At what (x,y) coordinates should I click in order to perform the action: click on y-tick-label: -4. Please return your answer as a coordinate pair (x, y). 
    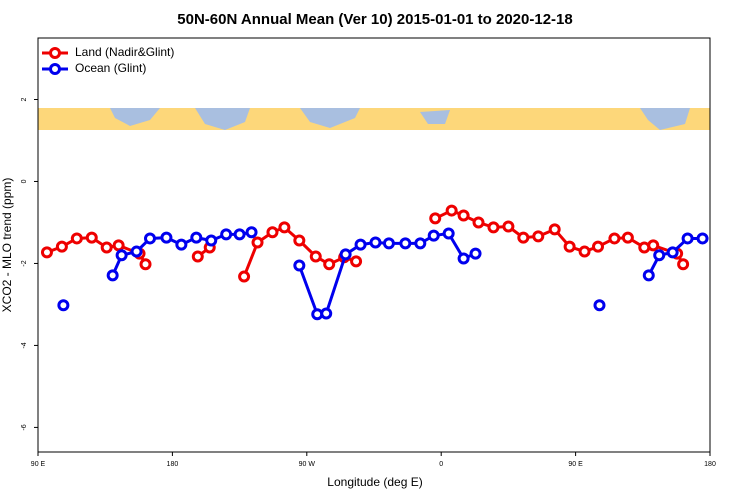
    Looking at the image, I should click on (24, 345).